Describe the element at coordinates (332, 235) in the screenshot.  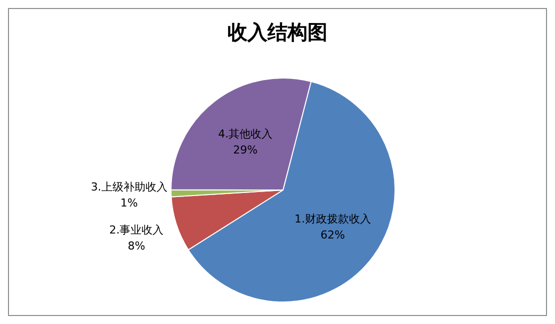
I see `data-label: 62%` at that location.